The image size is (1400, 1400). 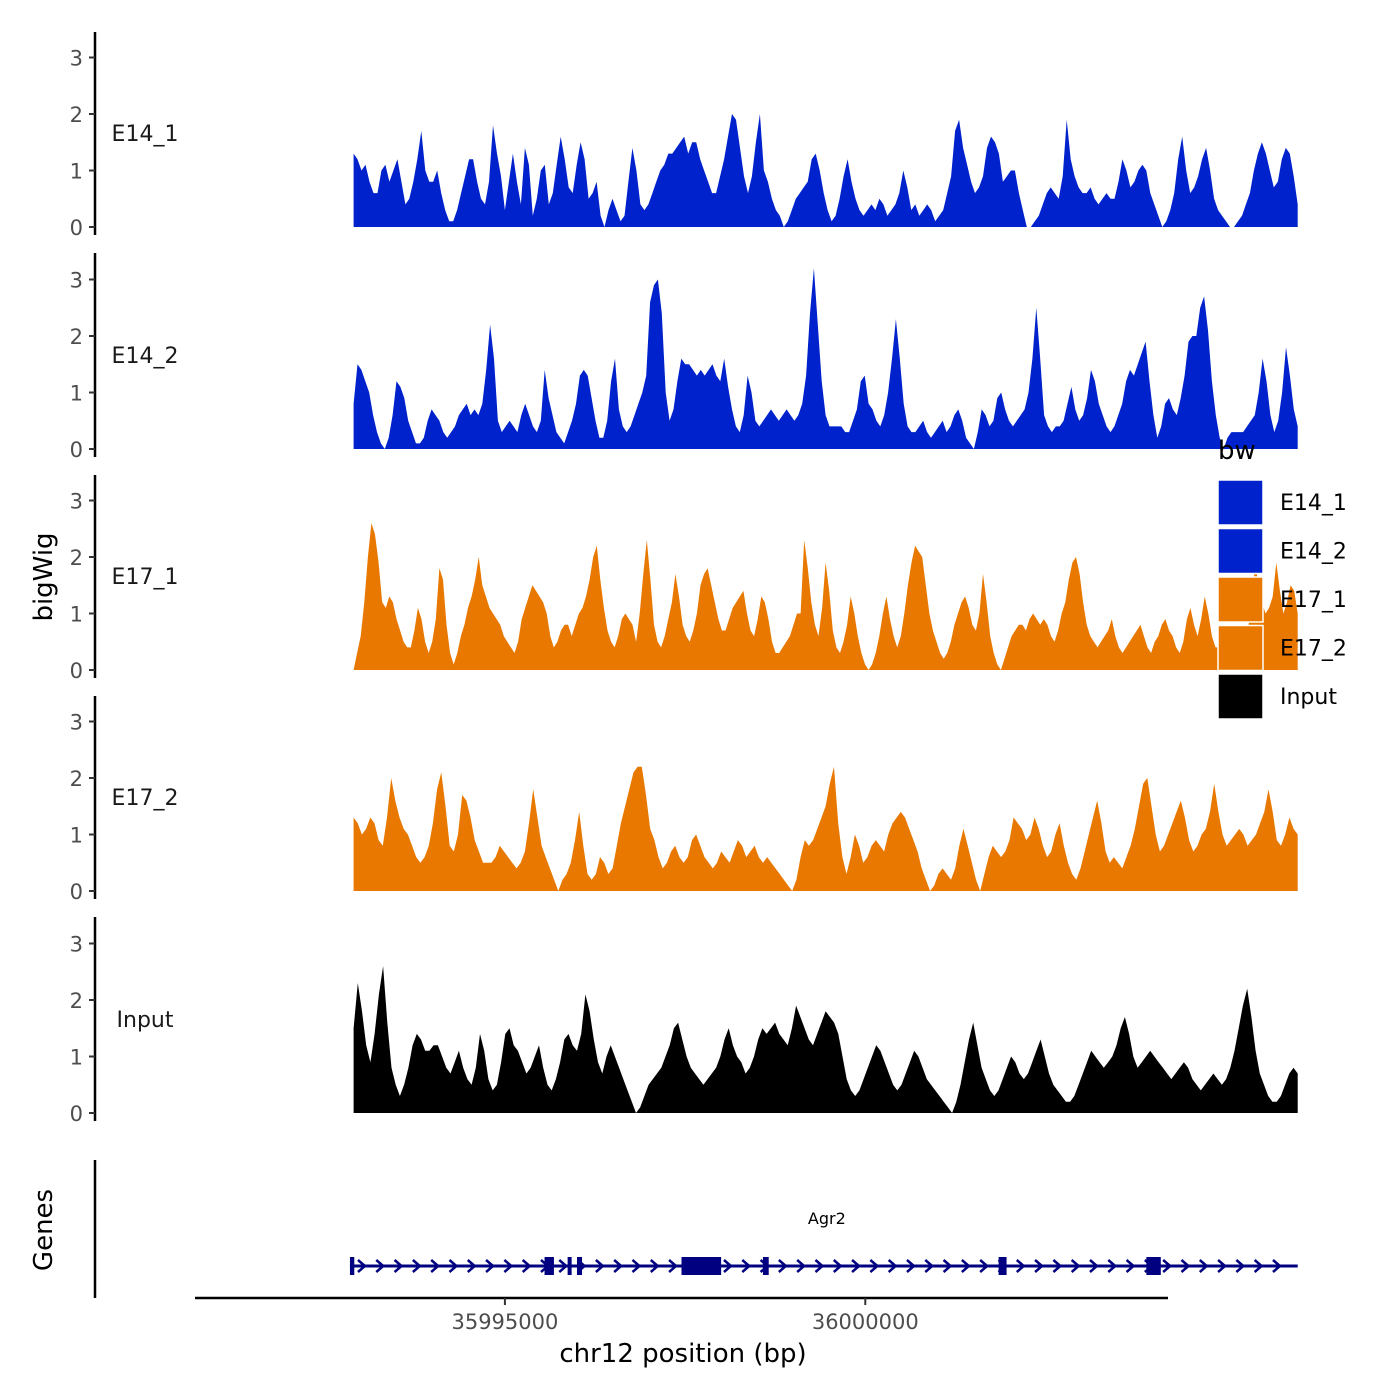 I want to click on track-Input: 0 1 2 3 Input, so click(x=684, y=1021).